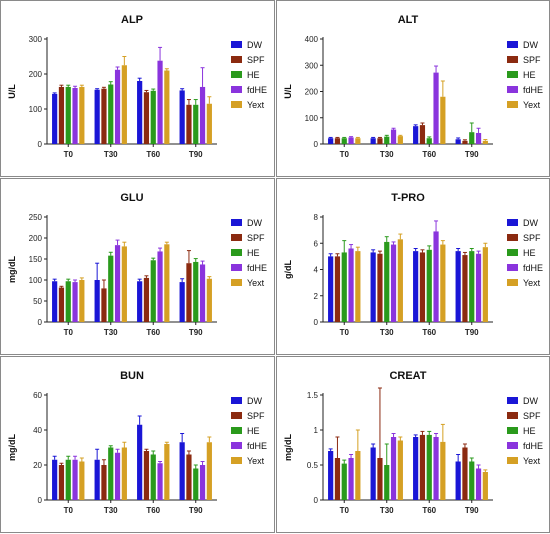  I want to click on bar-yext-t30, so click(124, 473).